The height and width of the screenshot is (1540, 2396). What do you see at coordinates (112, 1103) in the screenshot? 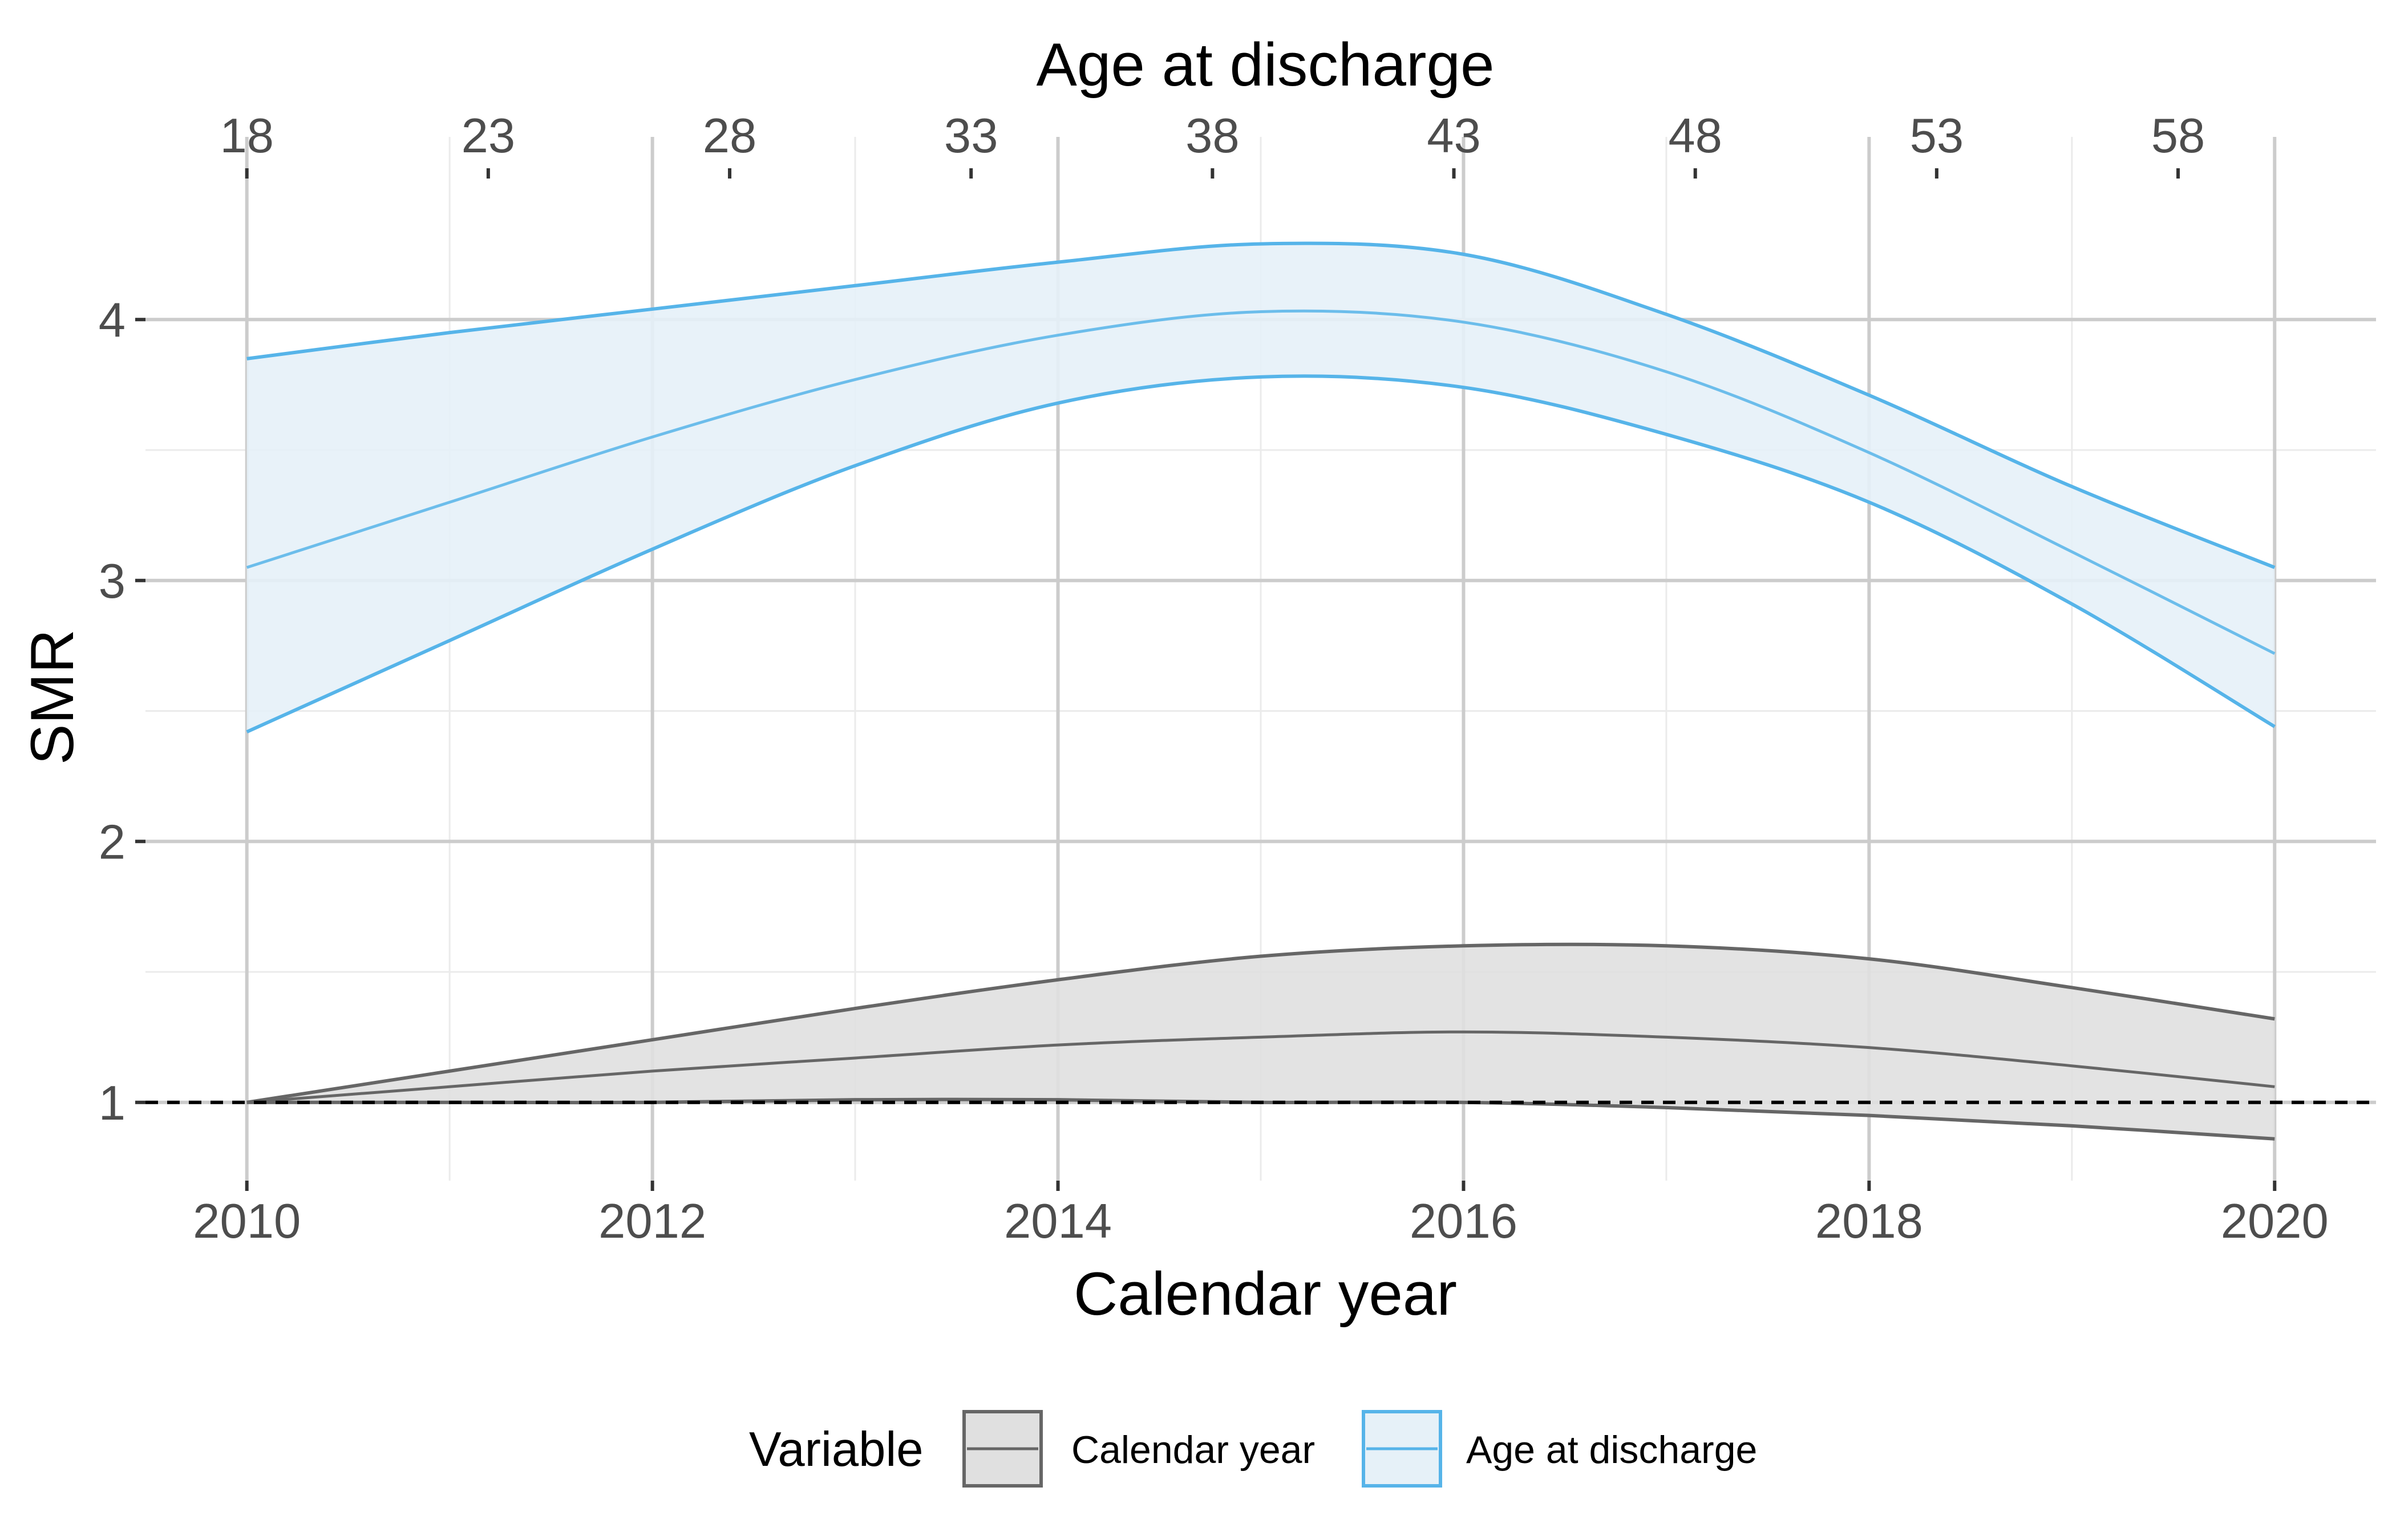
I see `y-tick-label: 1` at bounding box center [112, 1103].